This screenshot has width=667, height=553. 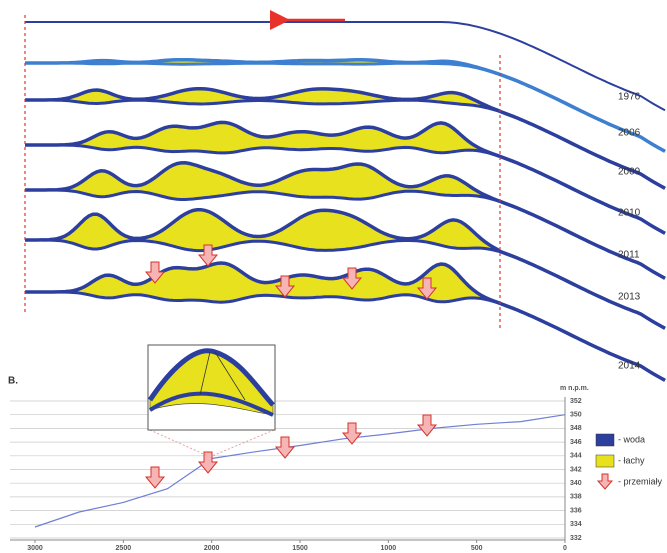 I want to click on x-tick-label: 0, so click(x=565, y=548).